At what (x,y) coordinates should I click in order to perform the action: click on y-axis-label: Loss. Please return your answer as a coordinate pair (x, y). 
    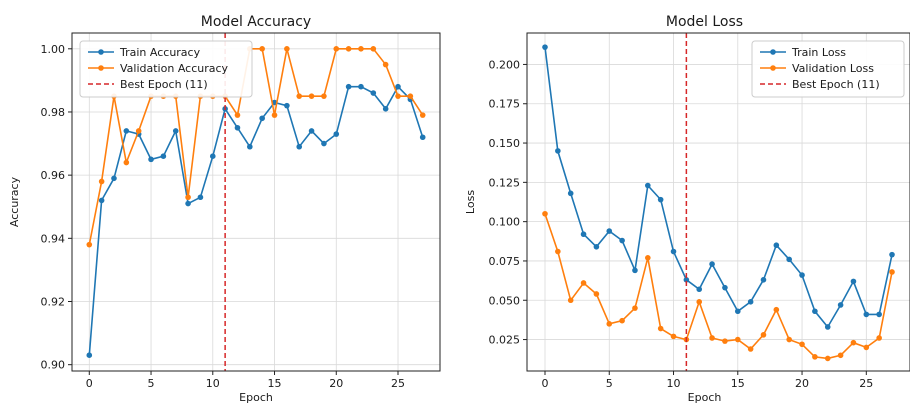
    Looking at the image, I should click on (470, 202).